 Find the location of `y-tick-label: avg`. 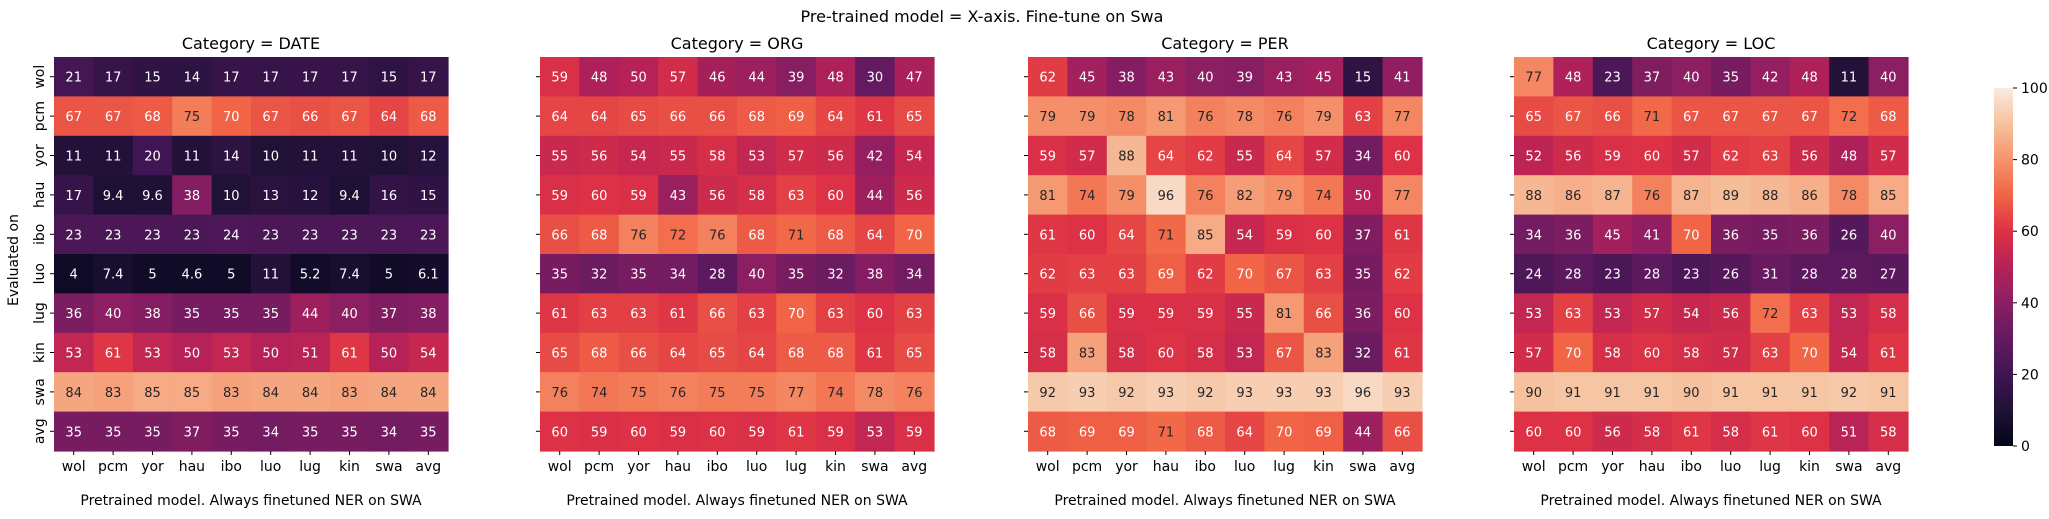

y-tick-label: avg is located at coordinates (40, 431).